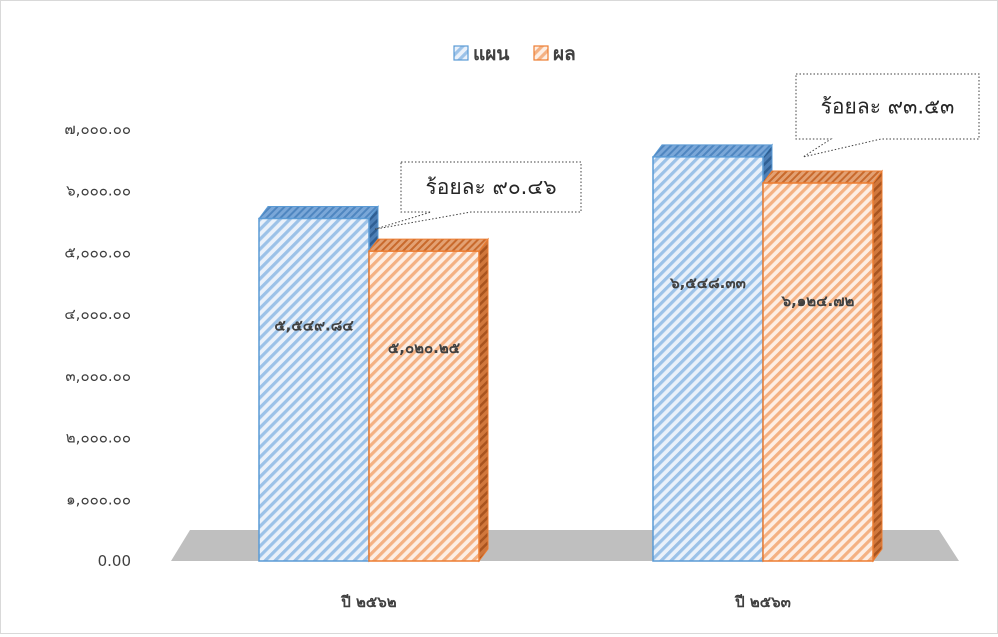 The width and height of the screenshot is (998, 637). I want to click on bar-data-label: ๖,๕๔๘.๓๓, so click(707, 283).